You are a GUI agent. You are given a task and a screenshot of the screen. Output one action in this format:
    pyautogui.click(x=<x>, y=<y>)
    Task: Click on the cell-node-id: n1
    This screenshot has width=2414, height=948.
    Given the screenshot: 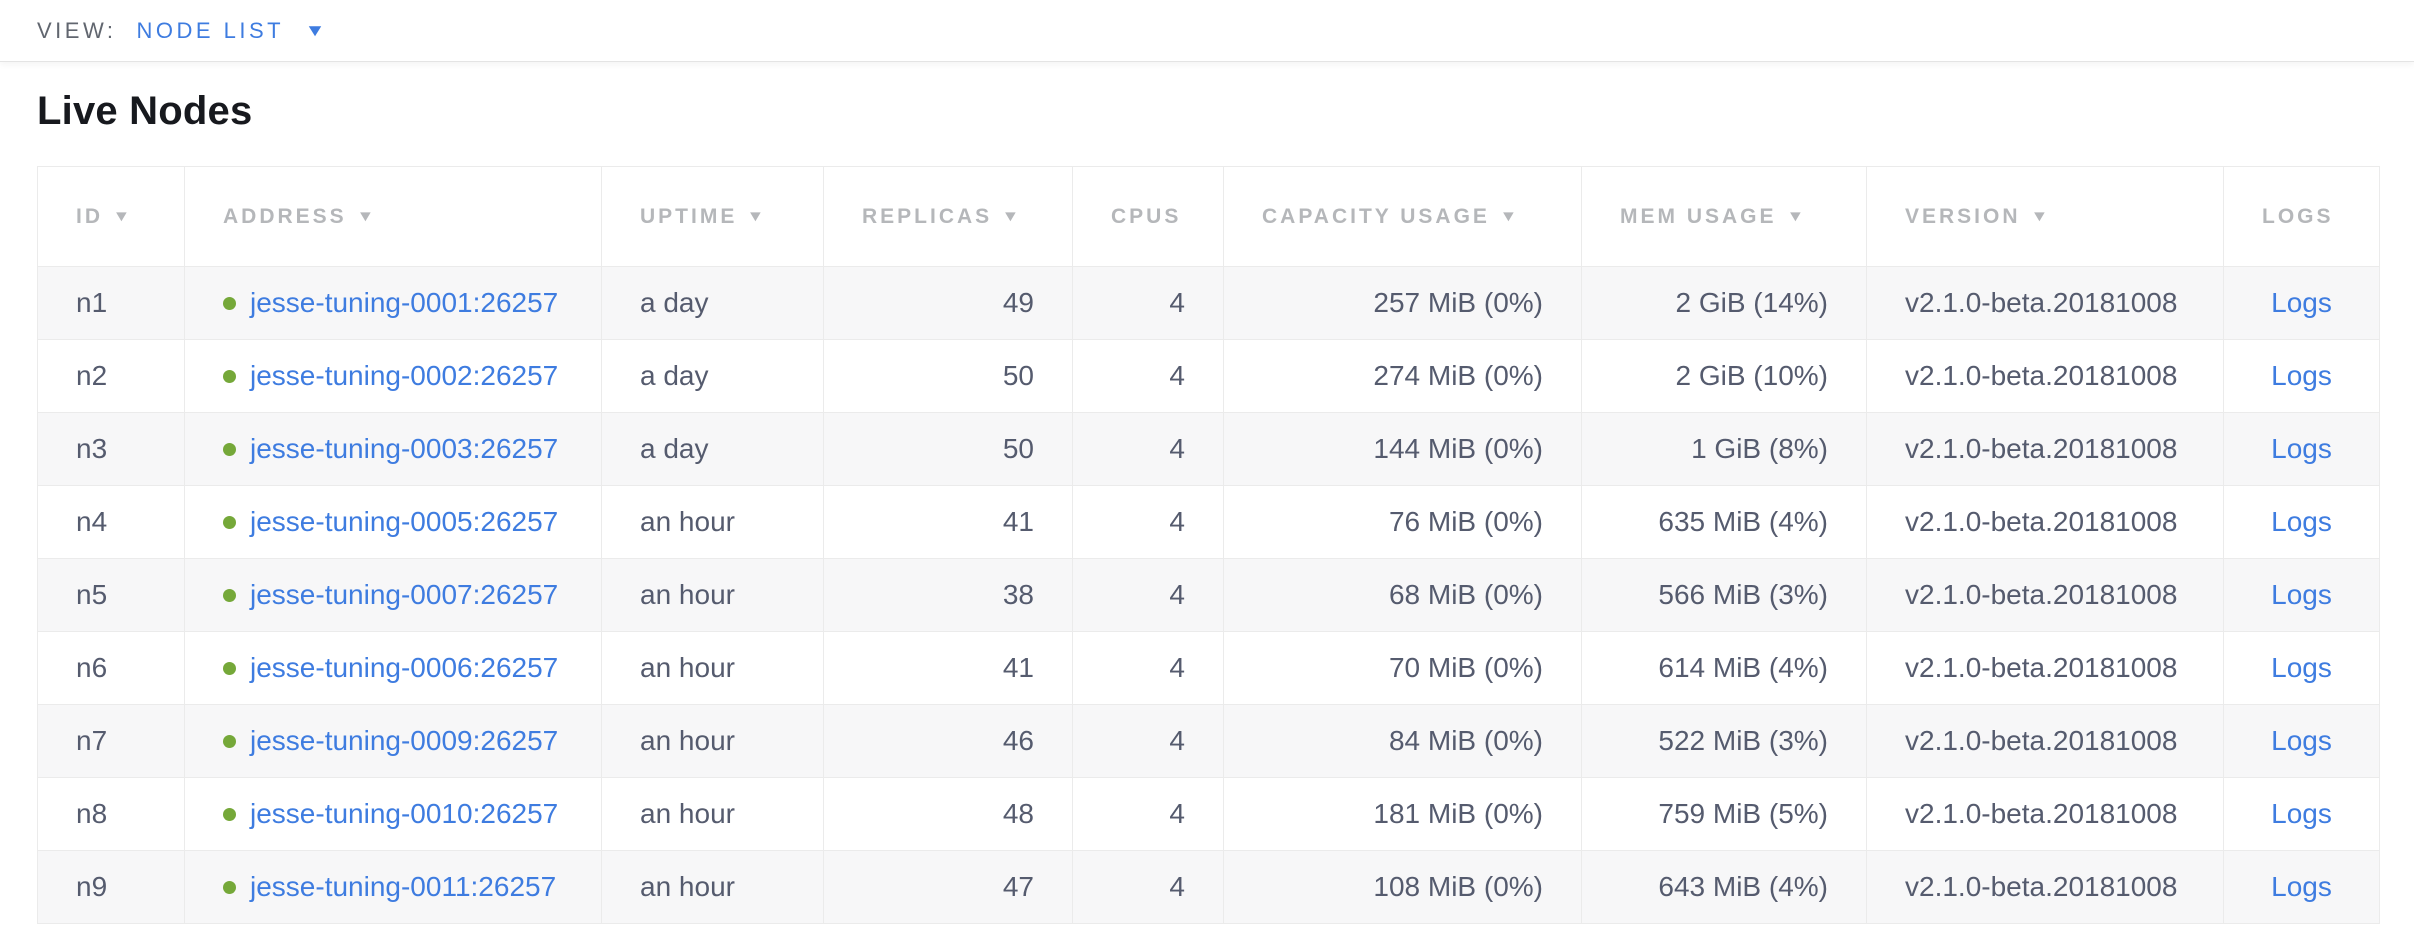 What is the action you would take?
    pyautogui.click(x=111, y=303)
    